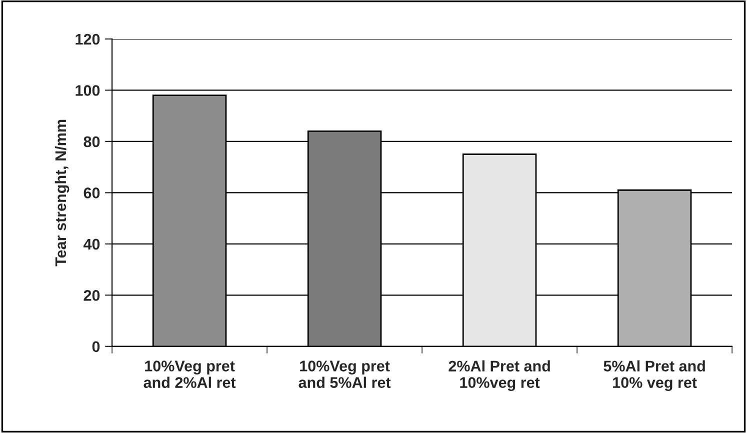 This screenshot has width=747, height=433. I want to click on y-tick-label: 120, so click(88, 39).